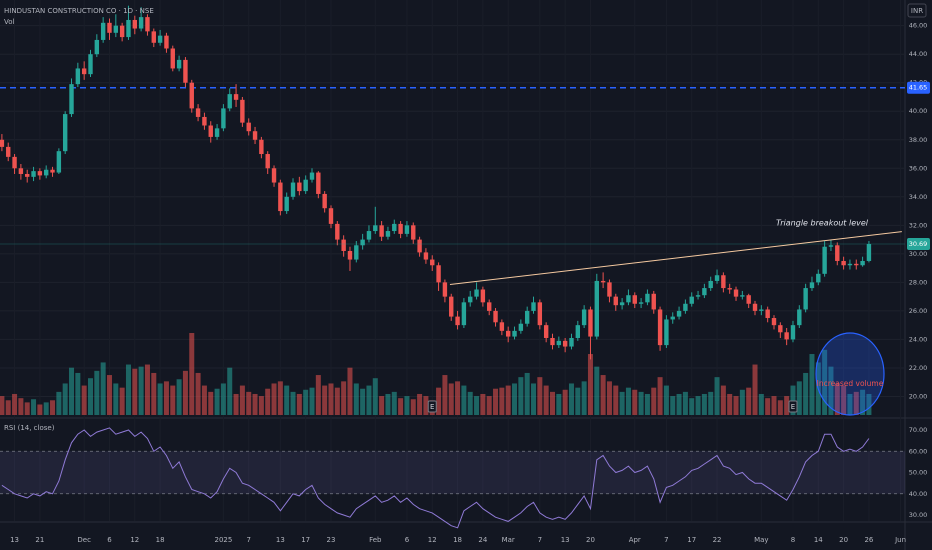 The image size is (932, 550). I want to click on x-tick-label: 17, so click(305, 540).